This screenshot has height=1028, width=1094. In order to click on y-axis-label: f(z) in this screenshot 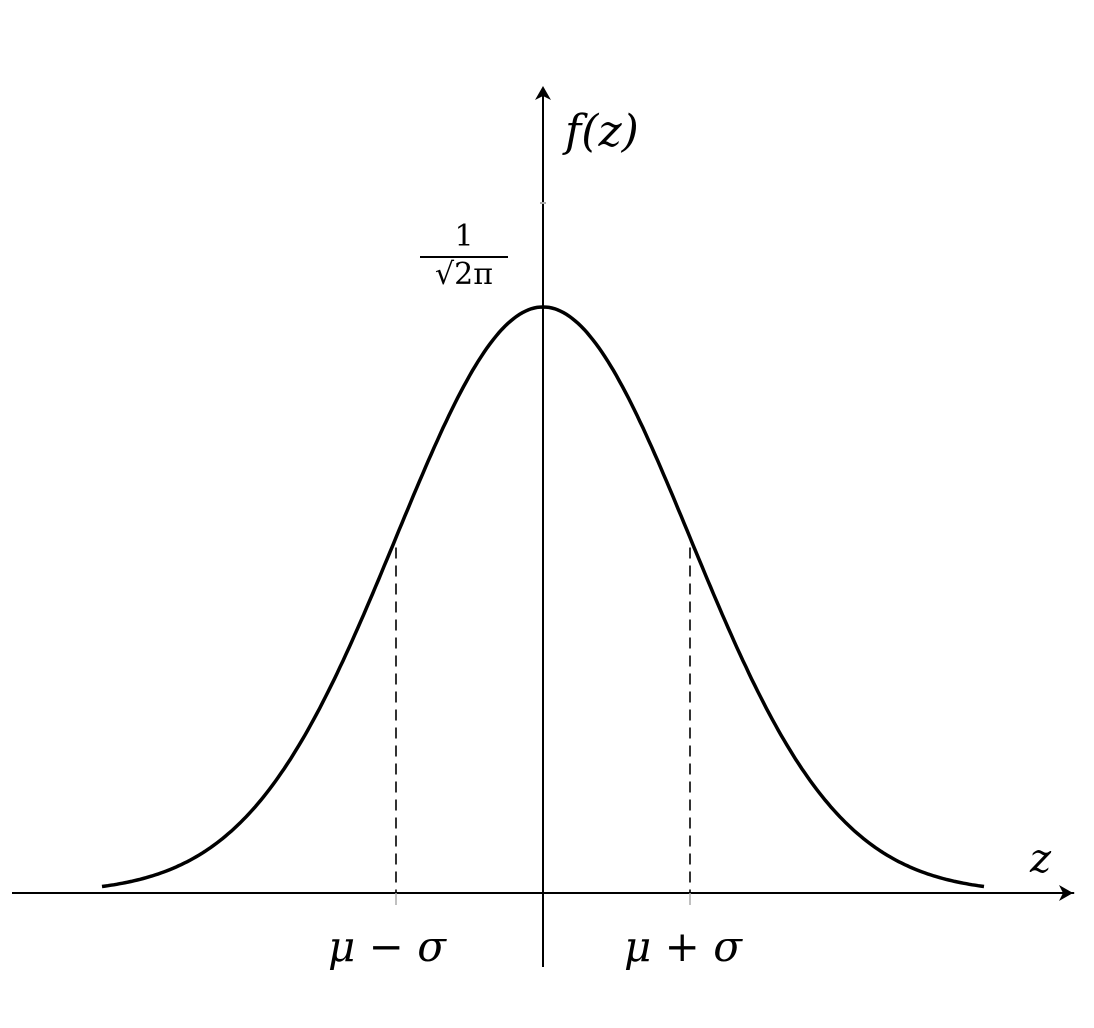, I will do `click(602, 131)`.